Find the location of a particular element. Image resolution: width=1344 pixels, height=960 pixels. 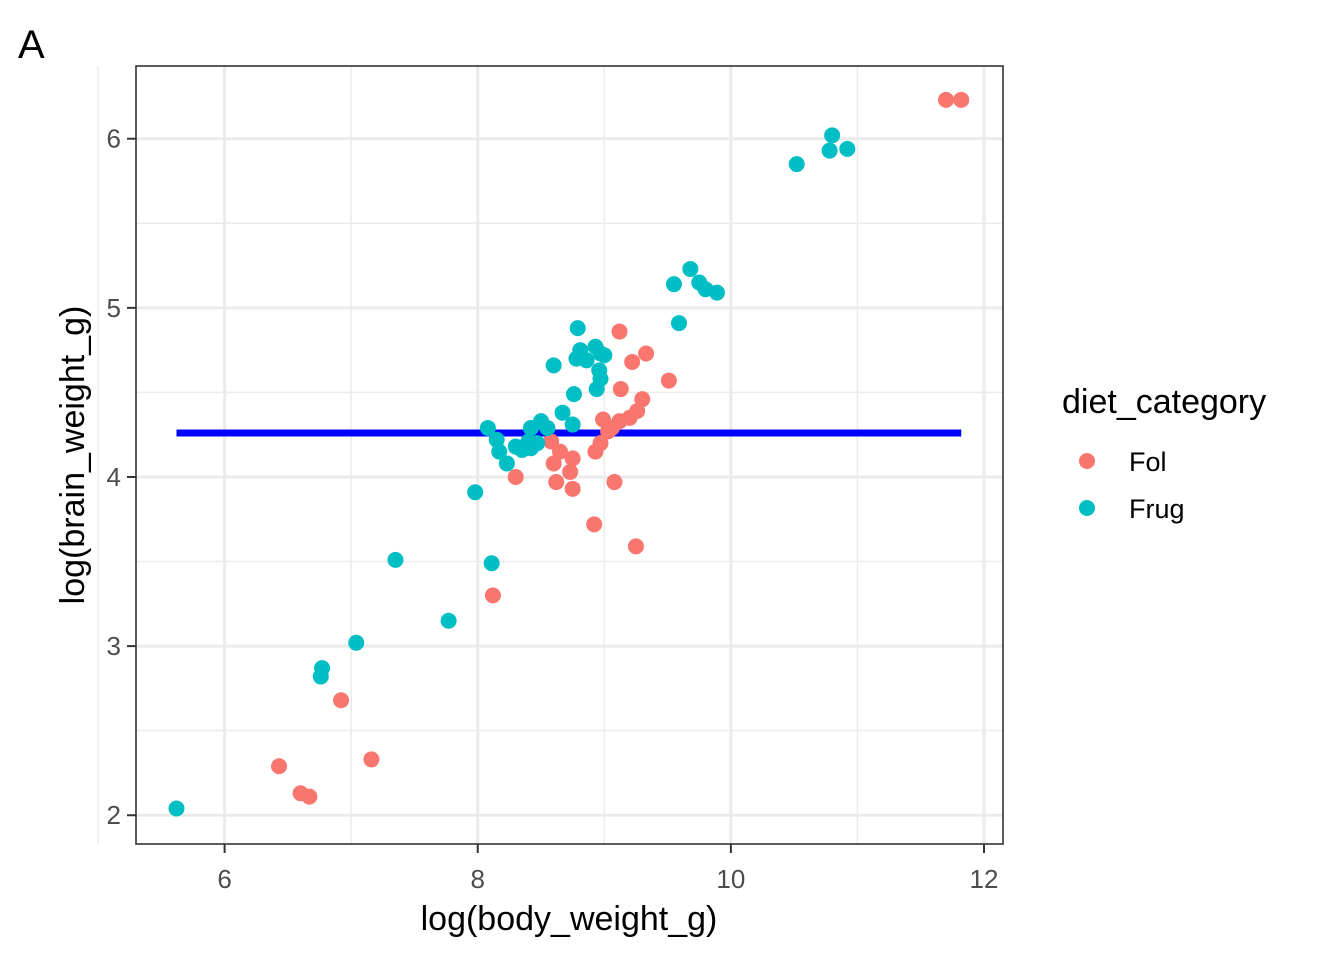

x-tick-label: 8 is located at coordinates (478, 879).